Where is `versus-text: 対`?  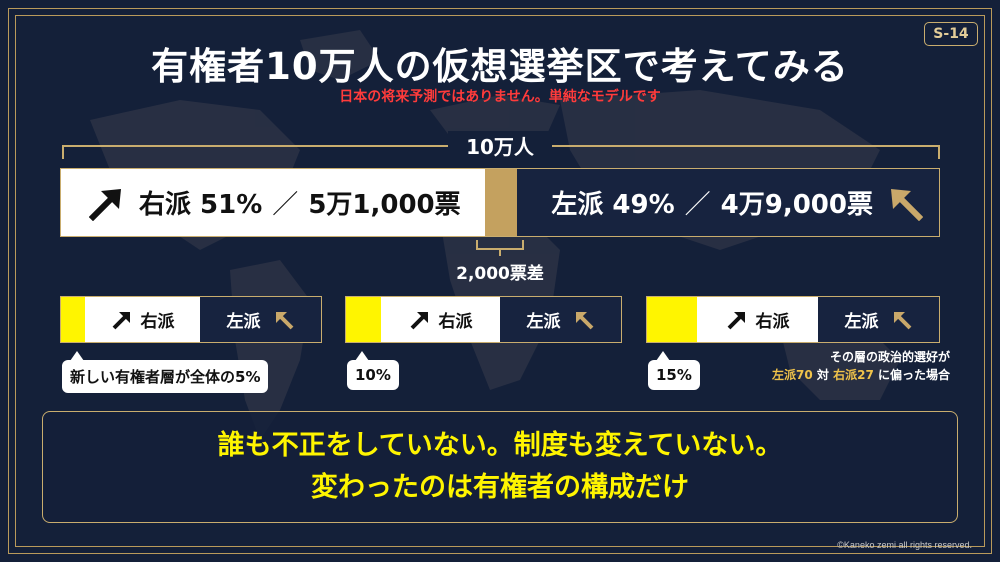
versus-text: 対 is located at coordinates (823, 375).